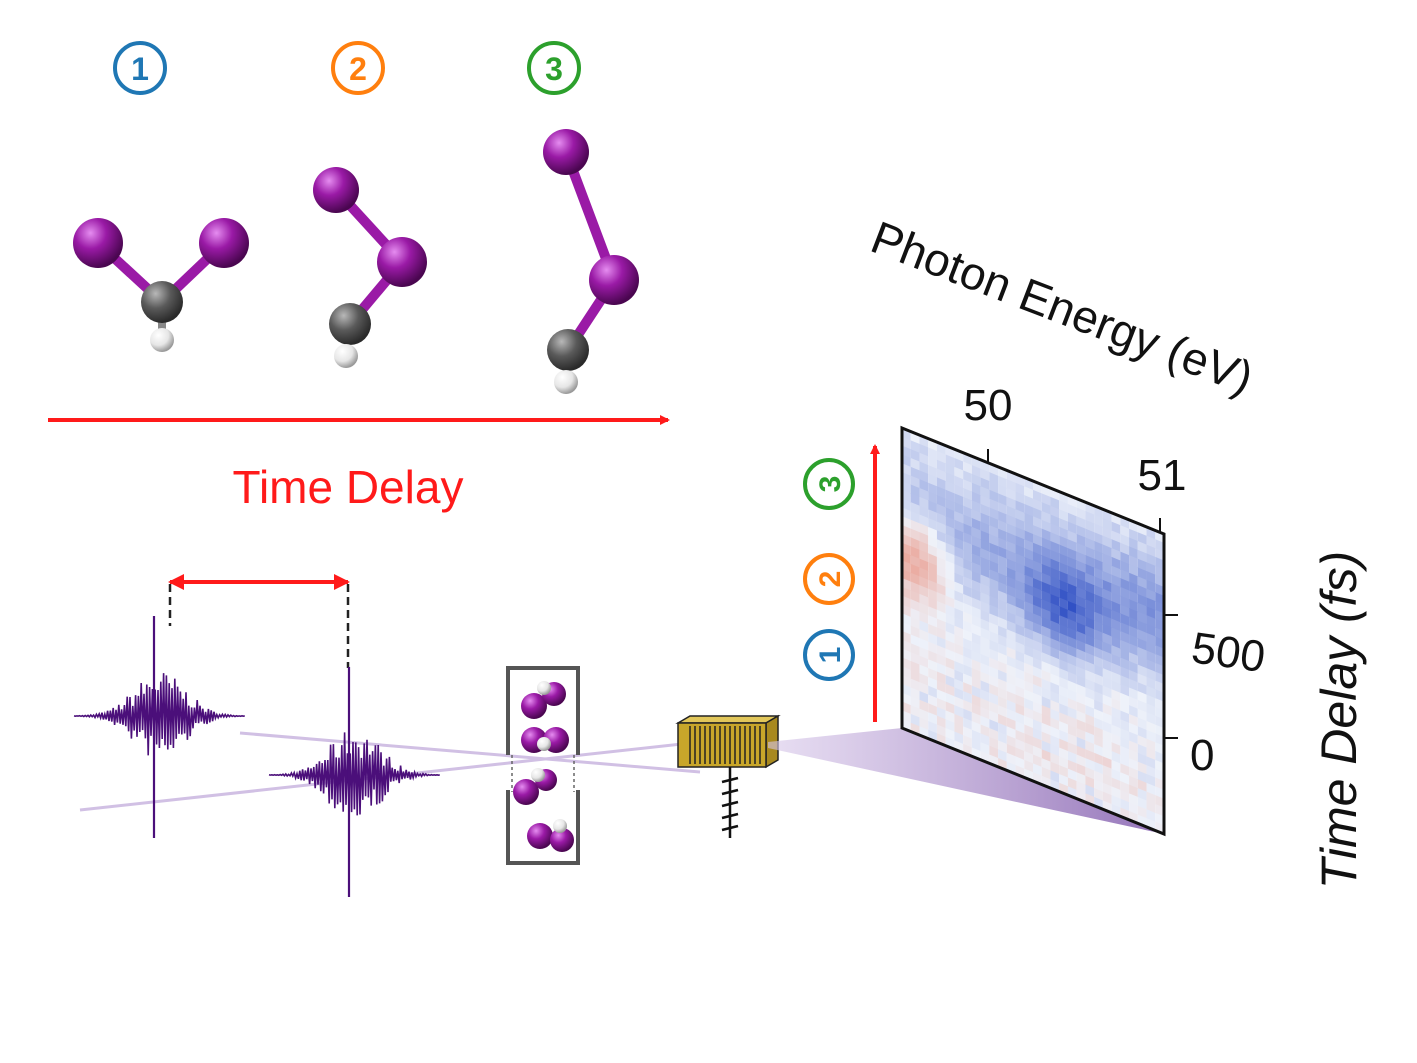  I want to click on y-tick-500: 500, so click(1229, 652).